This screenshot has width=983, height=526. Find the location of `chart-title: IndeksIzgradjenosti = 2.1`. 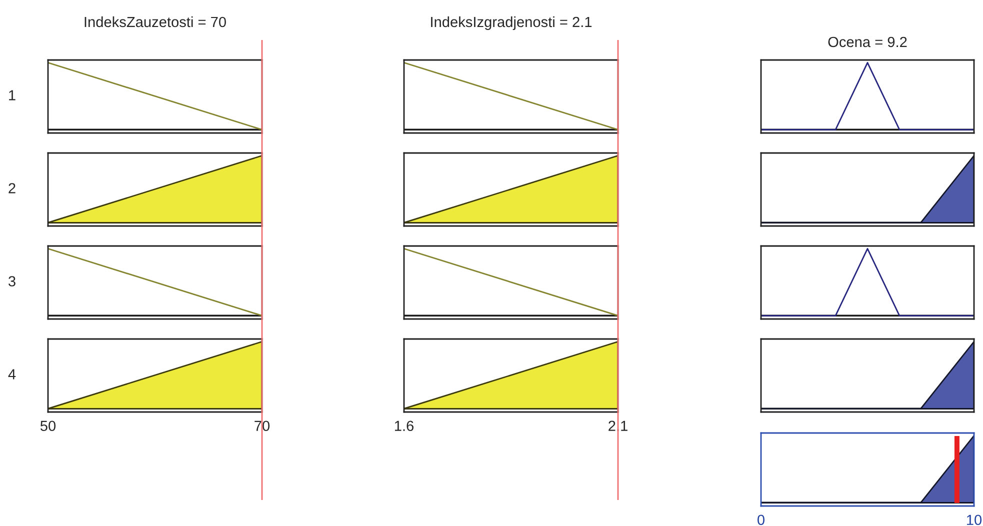

chart-title: IndeksIzgradjenosti = 2.1 is located at coordinates (511, 23).